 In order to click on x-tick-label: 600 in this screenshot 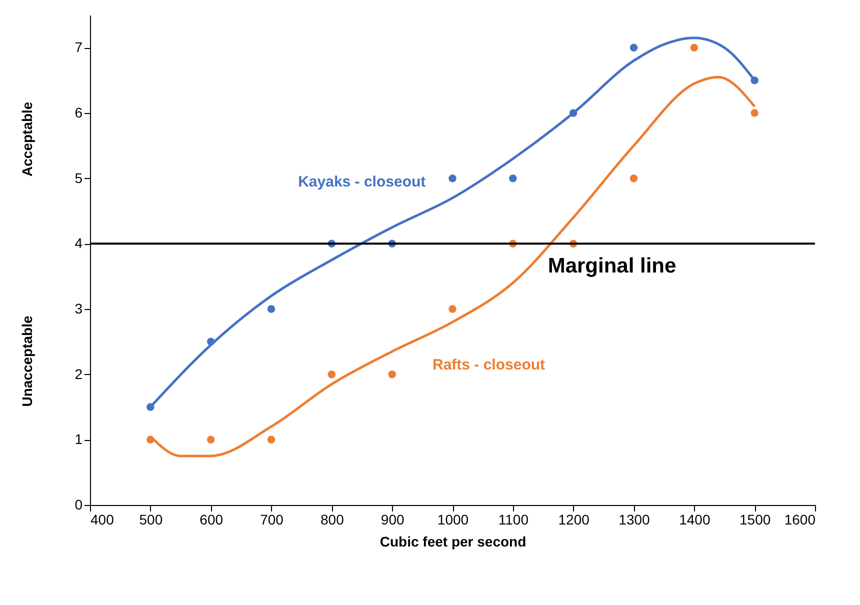, I will do `click(212, 520)`.